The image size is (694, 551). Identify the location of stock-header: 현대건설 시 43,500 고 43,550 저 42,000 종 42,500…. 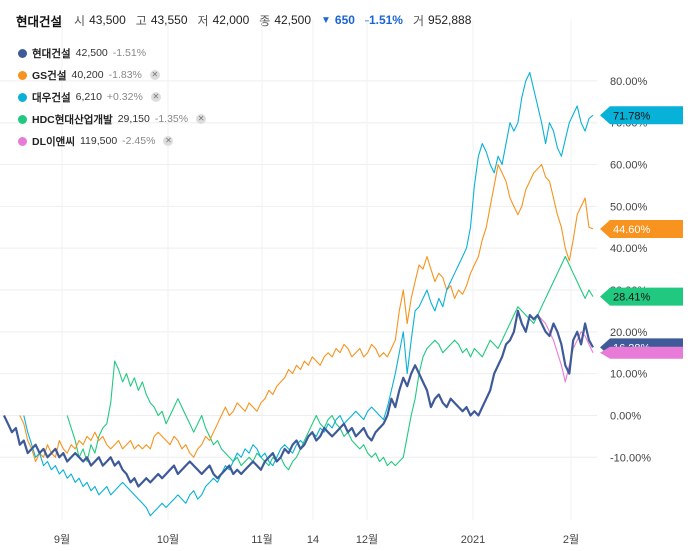
(246, 20).